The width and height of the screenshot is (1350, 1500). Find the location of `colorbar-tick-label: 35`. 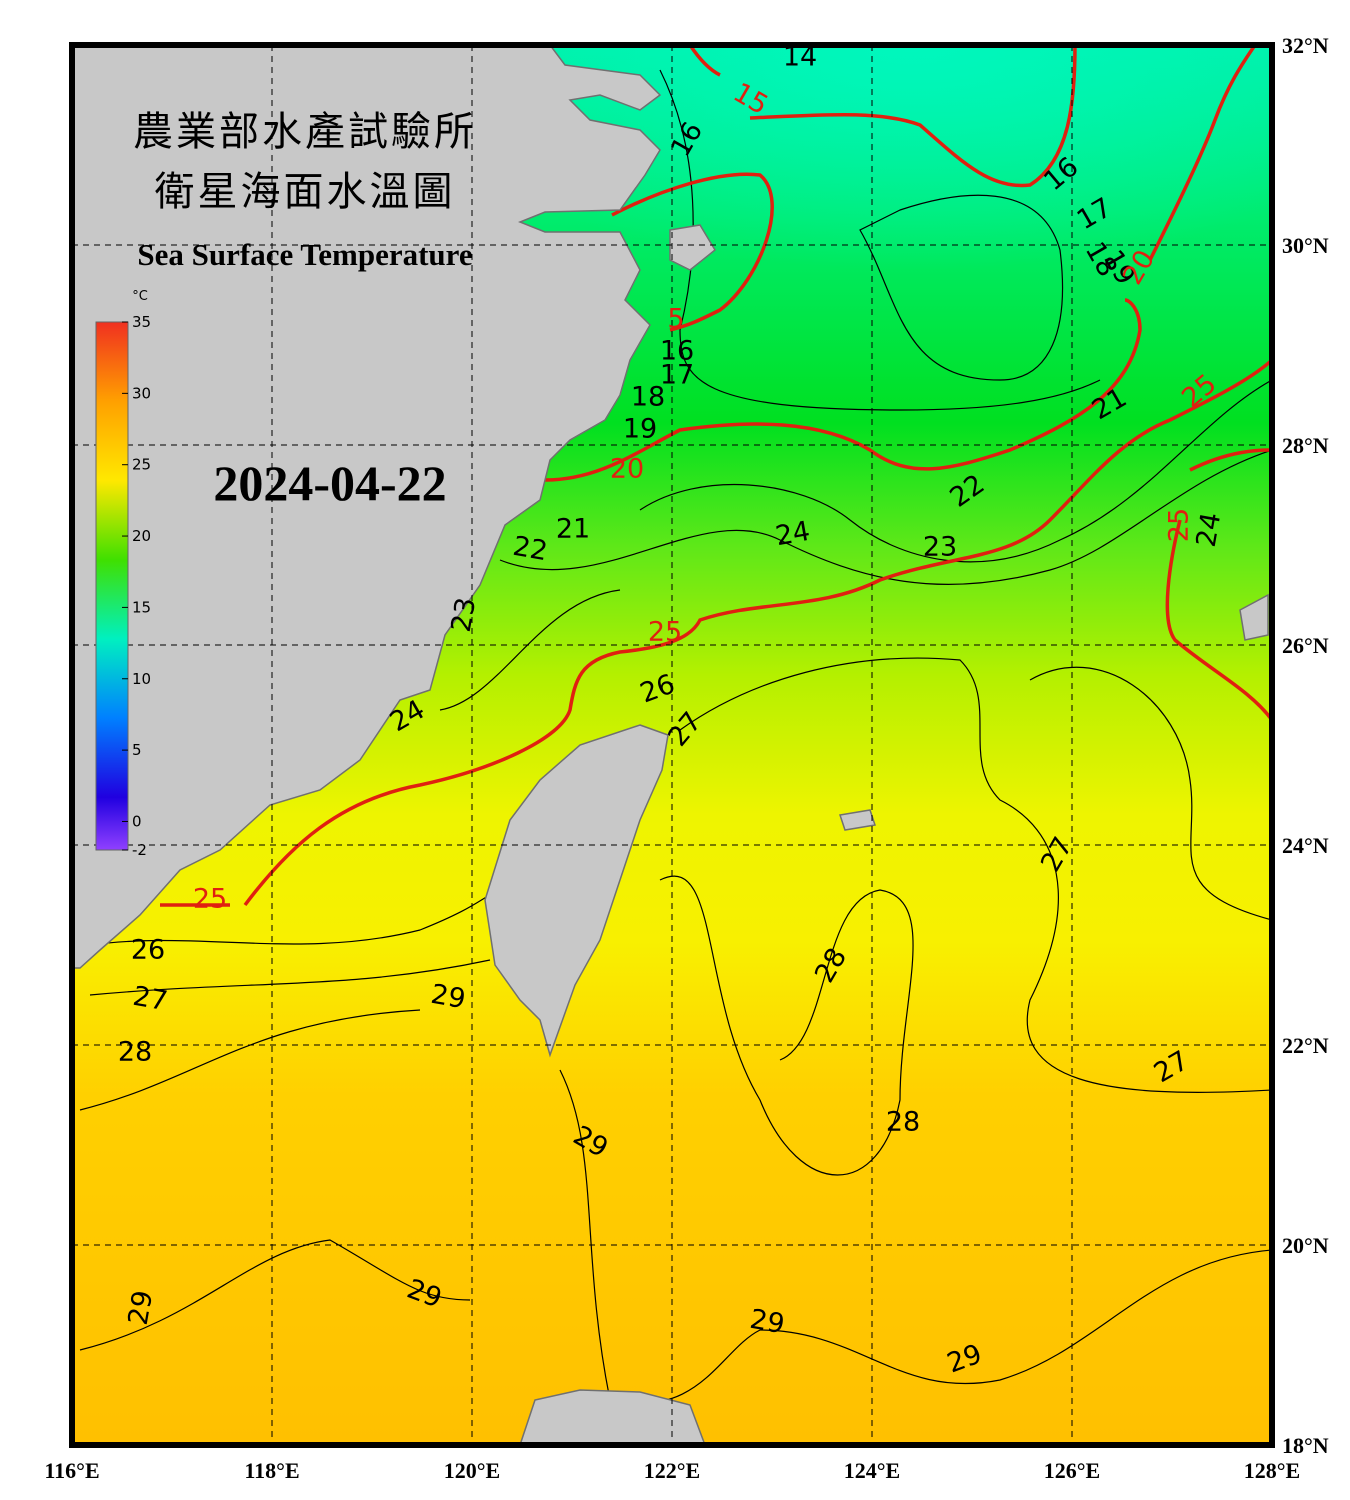

colorbar-tick-label: 35 is located at coordinates (141, 322).